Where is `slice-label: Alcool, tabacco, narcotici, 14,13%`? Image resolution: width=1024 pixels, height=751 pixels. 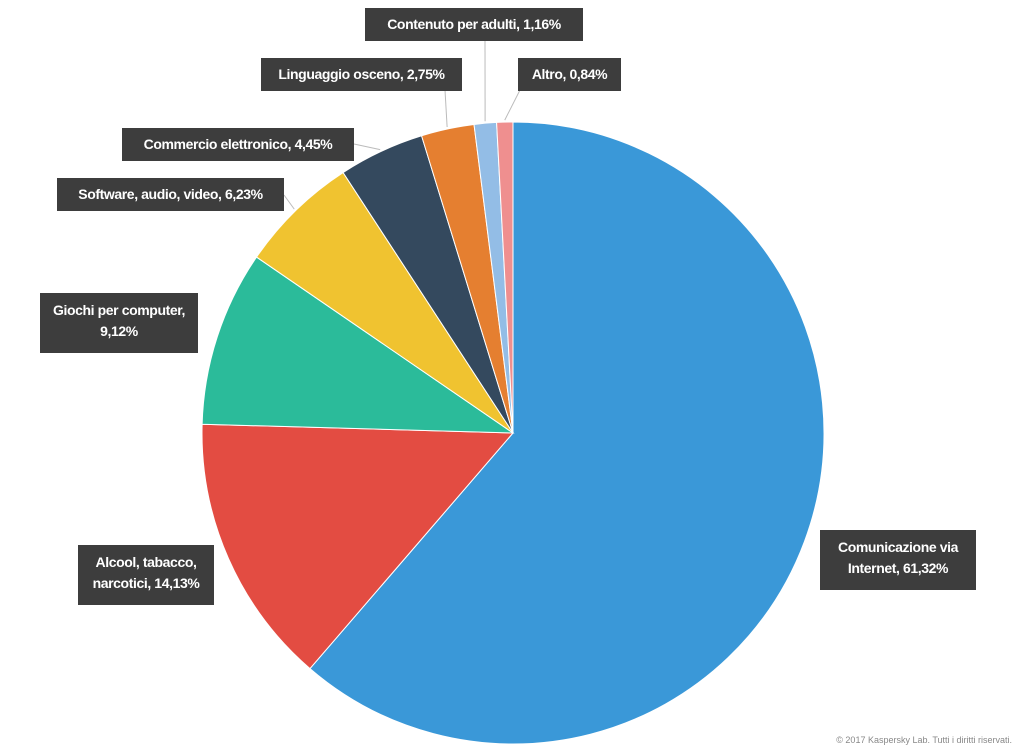 slice-label: Alcool, tabacco, narcotici, 14,13% is located at coordinates (146, 575).